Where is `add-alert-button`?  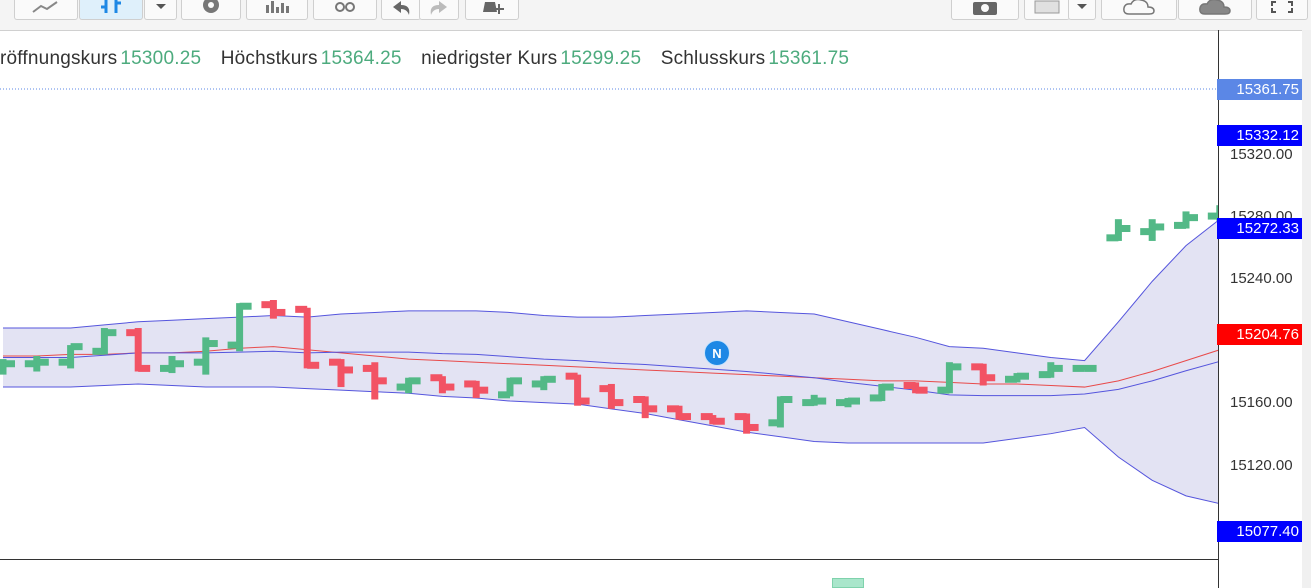
add-alert-button is located at coordinates (492, 10).